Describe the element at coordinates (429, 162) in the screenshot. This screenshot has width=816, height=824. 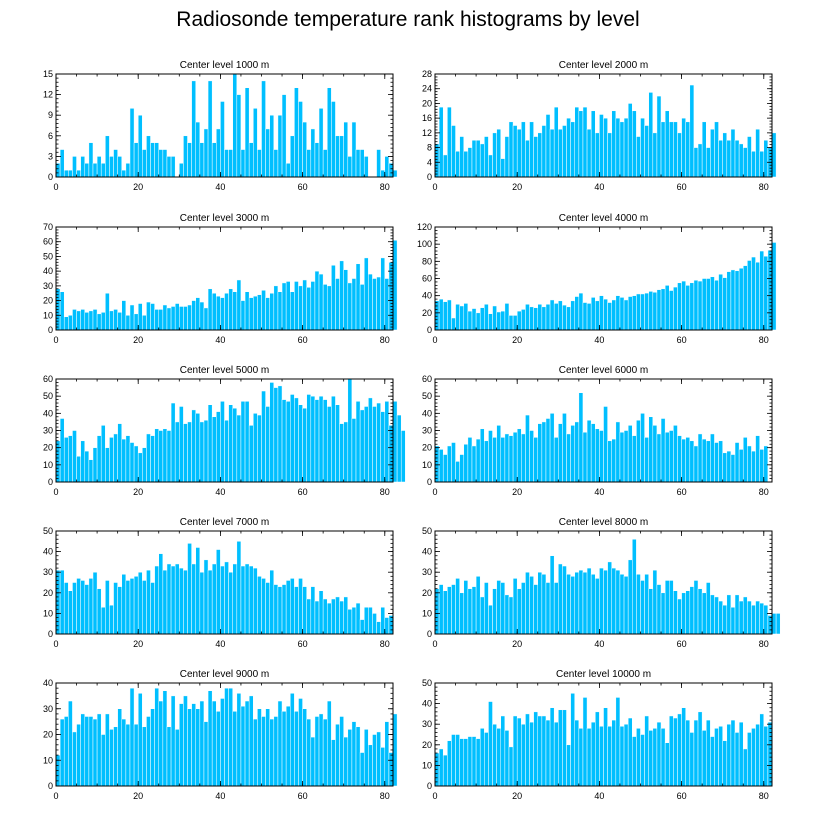
I see `y-tick-label: 4` at that location.